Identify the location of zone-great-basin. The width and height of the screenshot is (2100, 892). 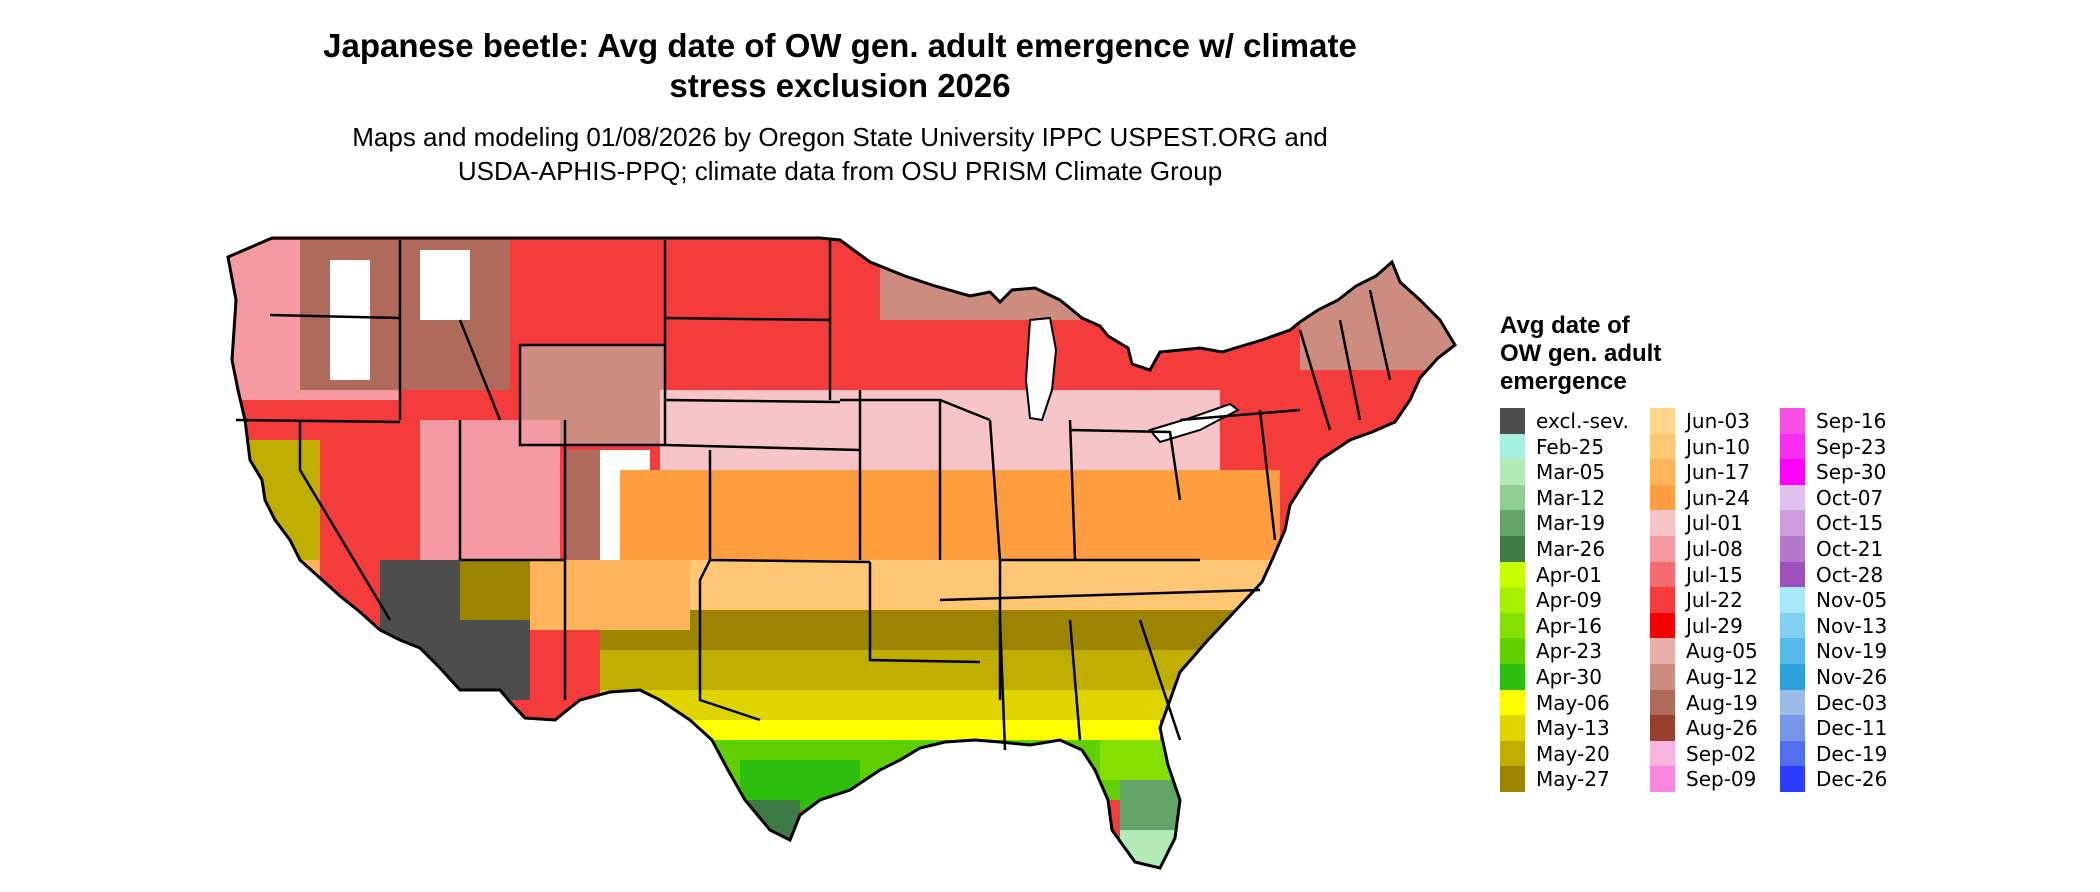
(490, 490).